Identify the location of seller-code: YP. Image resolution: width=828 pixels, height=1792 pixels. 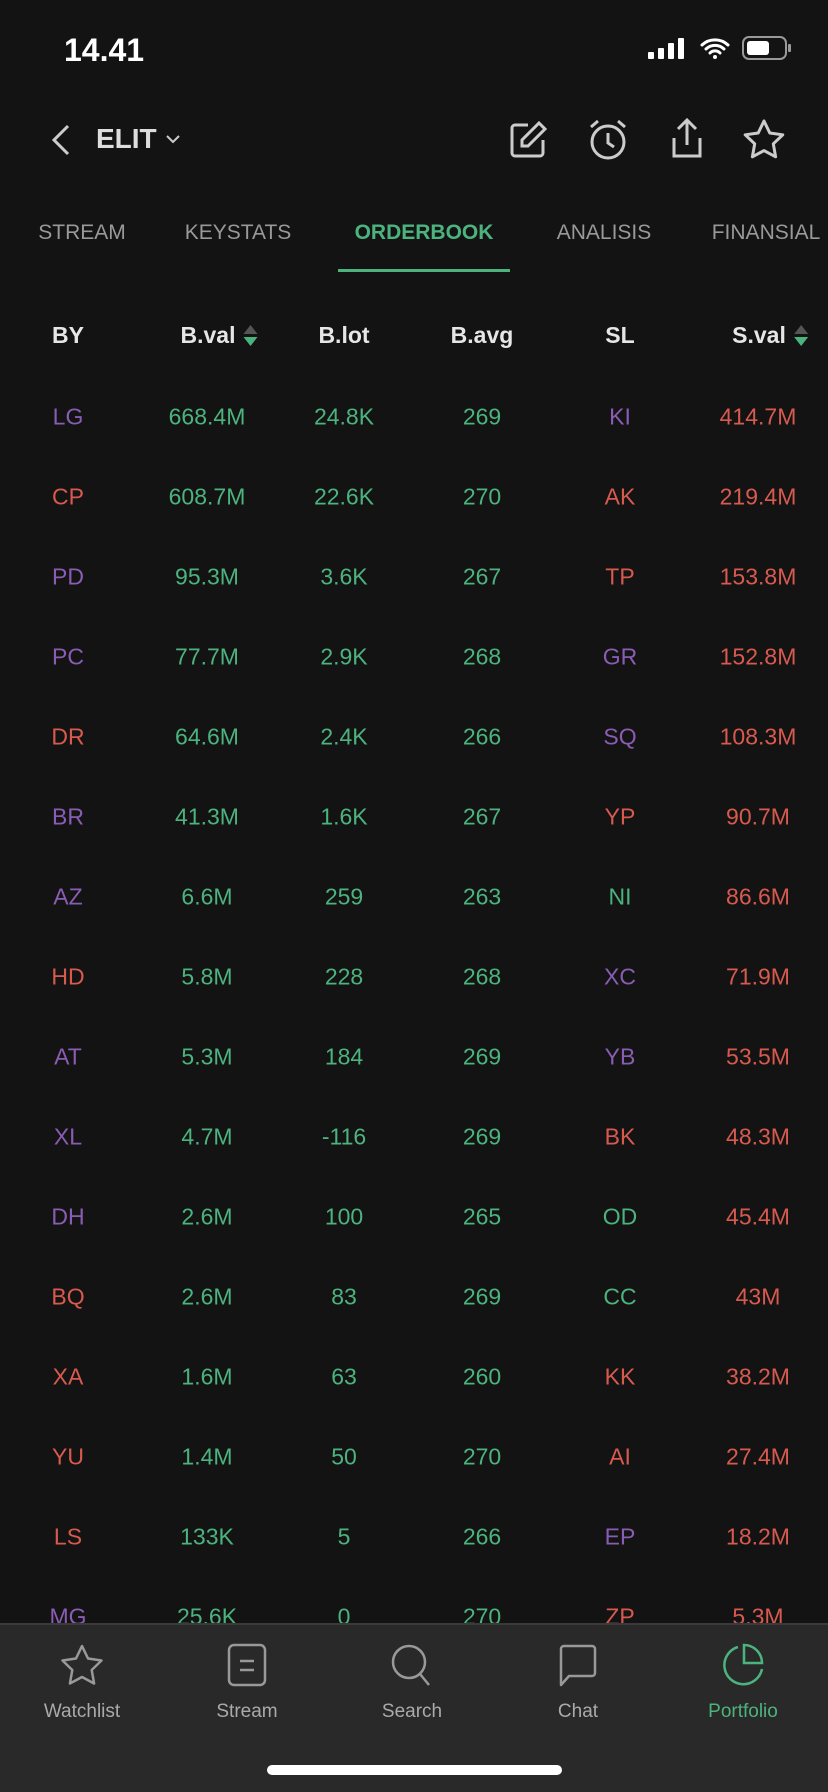
(620, 816).